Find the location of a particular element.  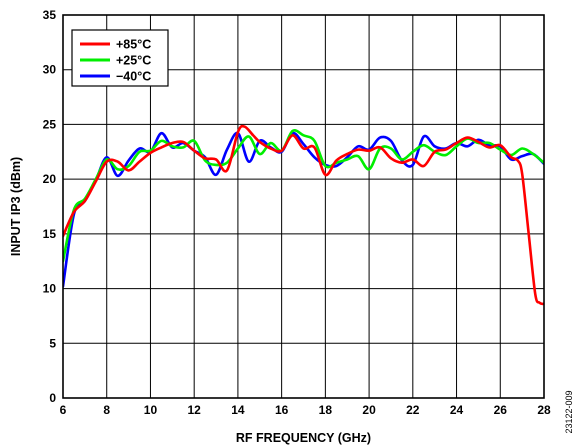

x-tick-label: 22 is located at coordinates (413, 410).